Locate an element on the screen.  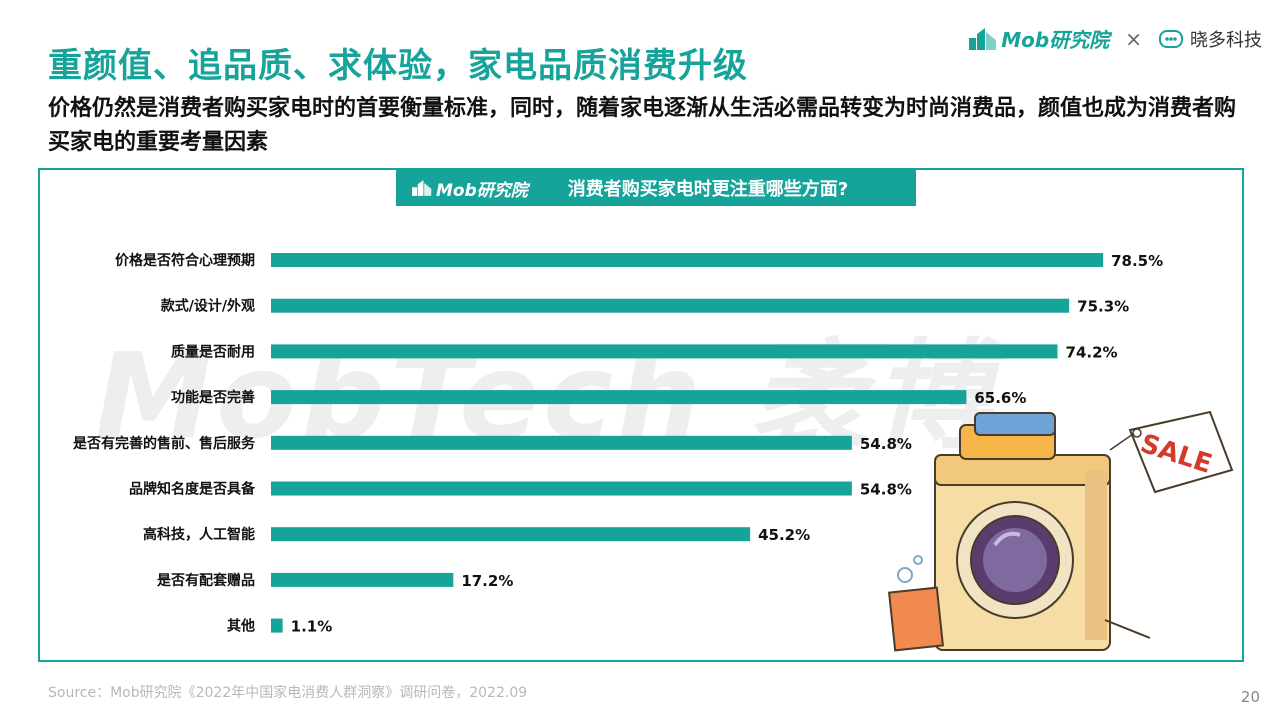
value-label-4: 65.6% is located at coordinates (1000, 398).